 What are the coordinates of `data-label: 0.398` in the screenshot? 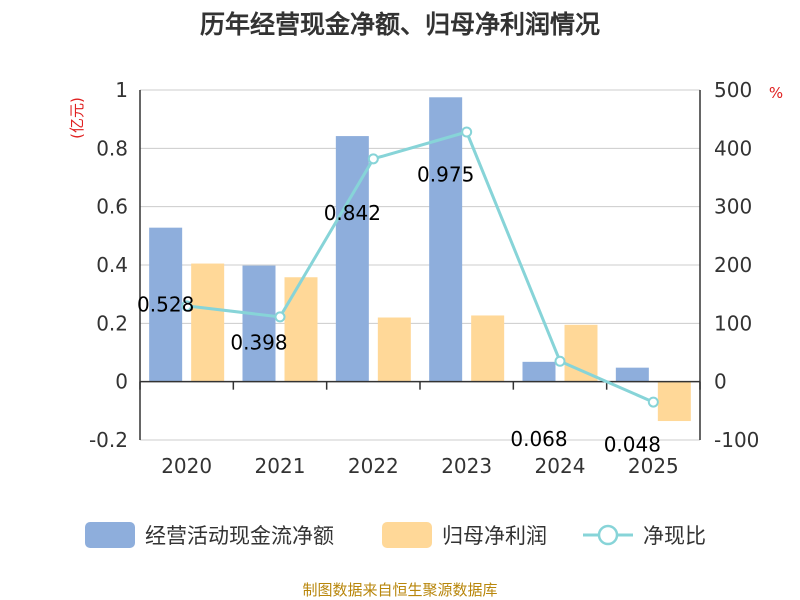 It's located at (258, 343).